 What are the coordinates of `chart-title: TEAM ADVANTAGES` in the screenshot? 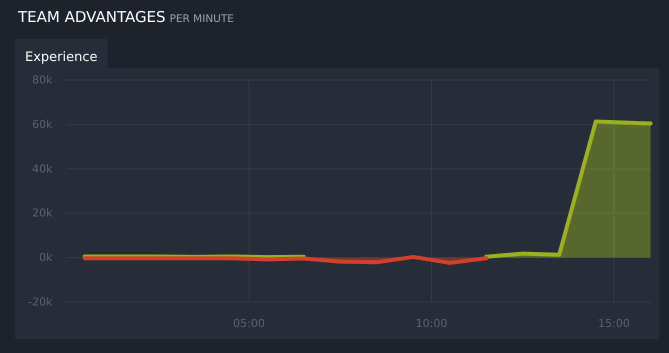 It's located at (91, 17).